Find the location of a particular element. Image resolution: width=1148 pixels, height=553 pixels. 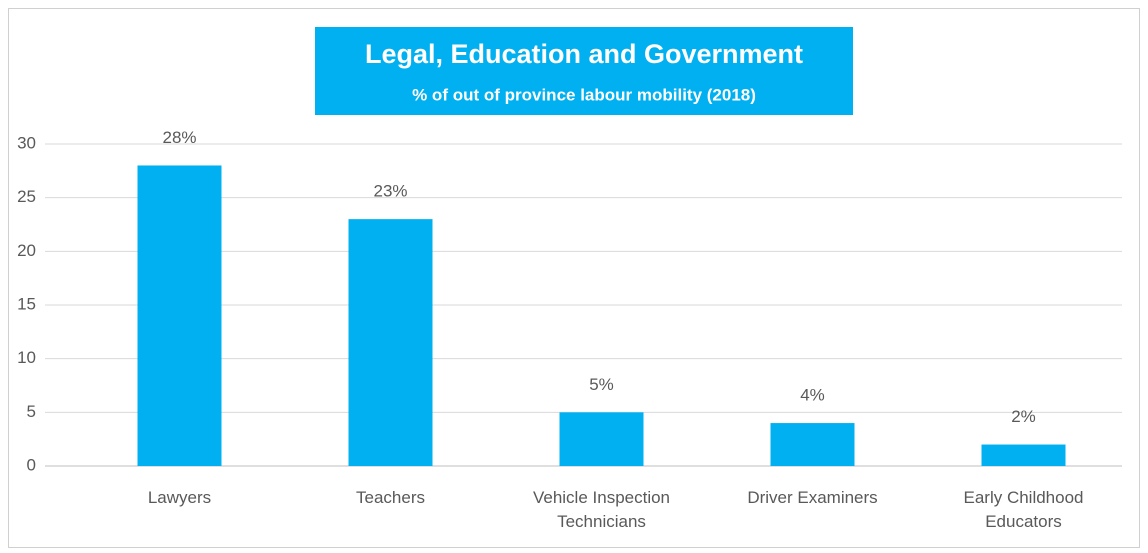

y-tick-label: 15 is located at coordinates (26, 303).